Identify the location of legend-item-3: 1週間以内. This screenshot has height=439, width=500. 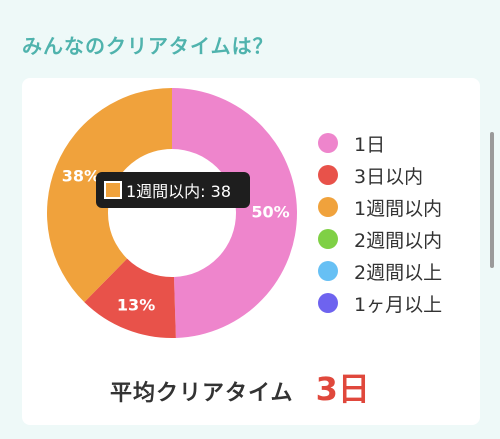
(380, 207).